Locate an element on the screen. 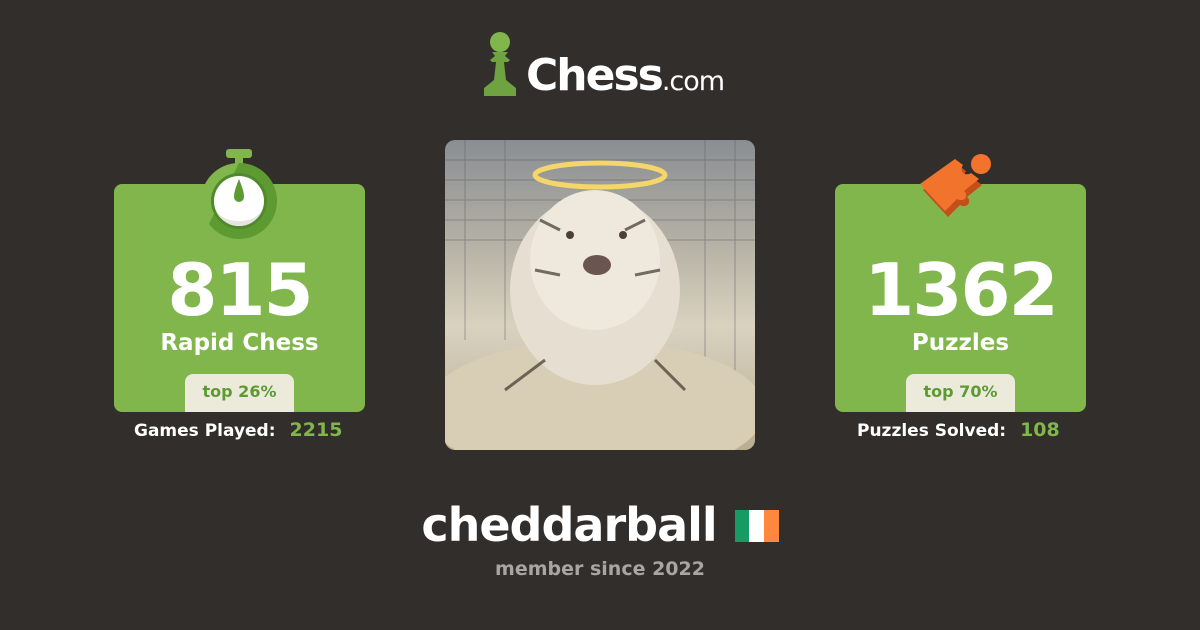 This screenshot has width=1200, height=630. stopwatch-icon is located at coordinates (239, 194).